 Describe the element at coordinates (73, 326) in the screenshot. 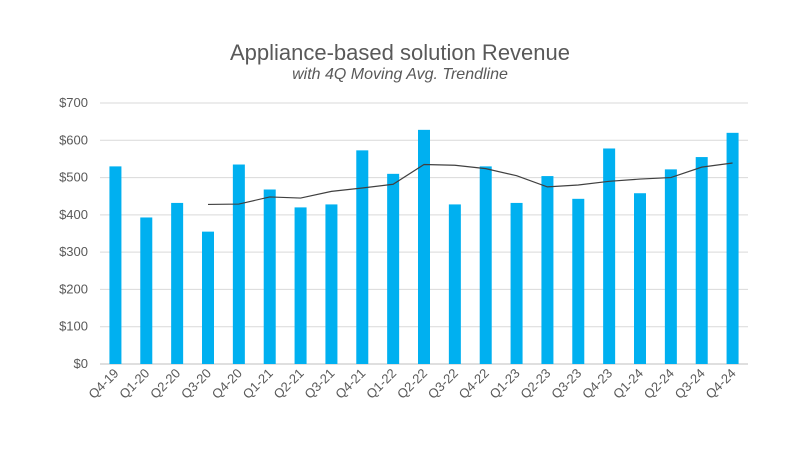

I see `y-tick-label: $100` at that location.